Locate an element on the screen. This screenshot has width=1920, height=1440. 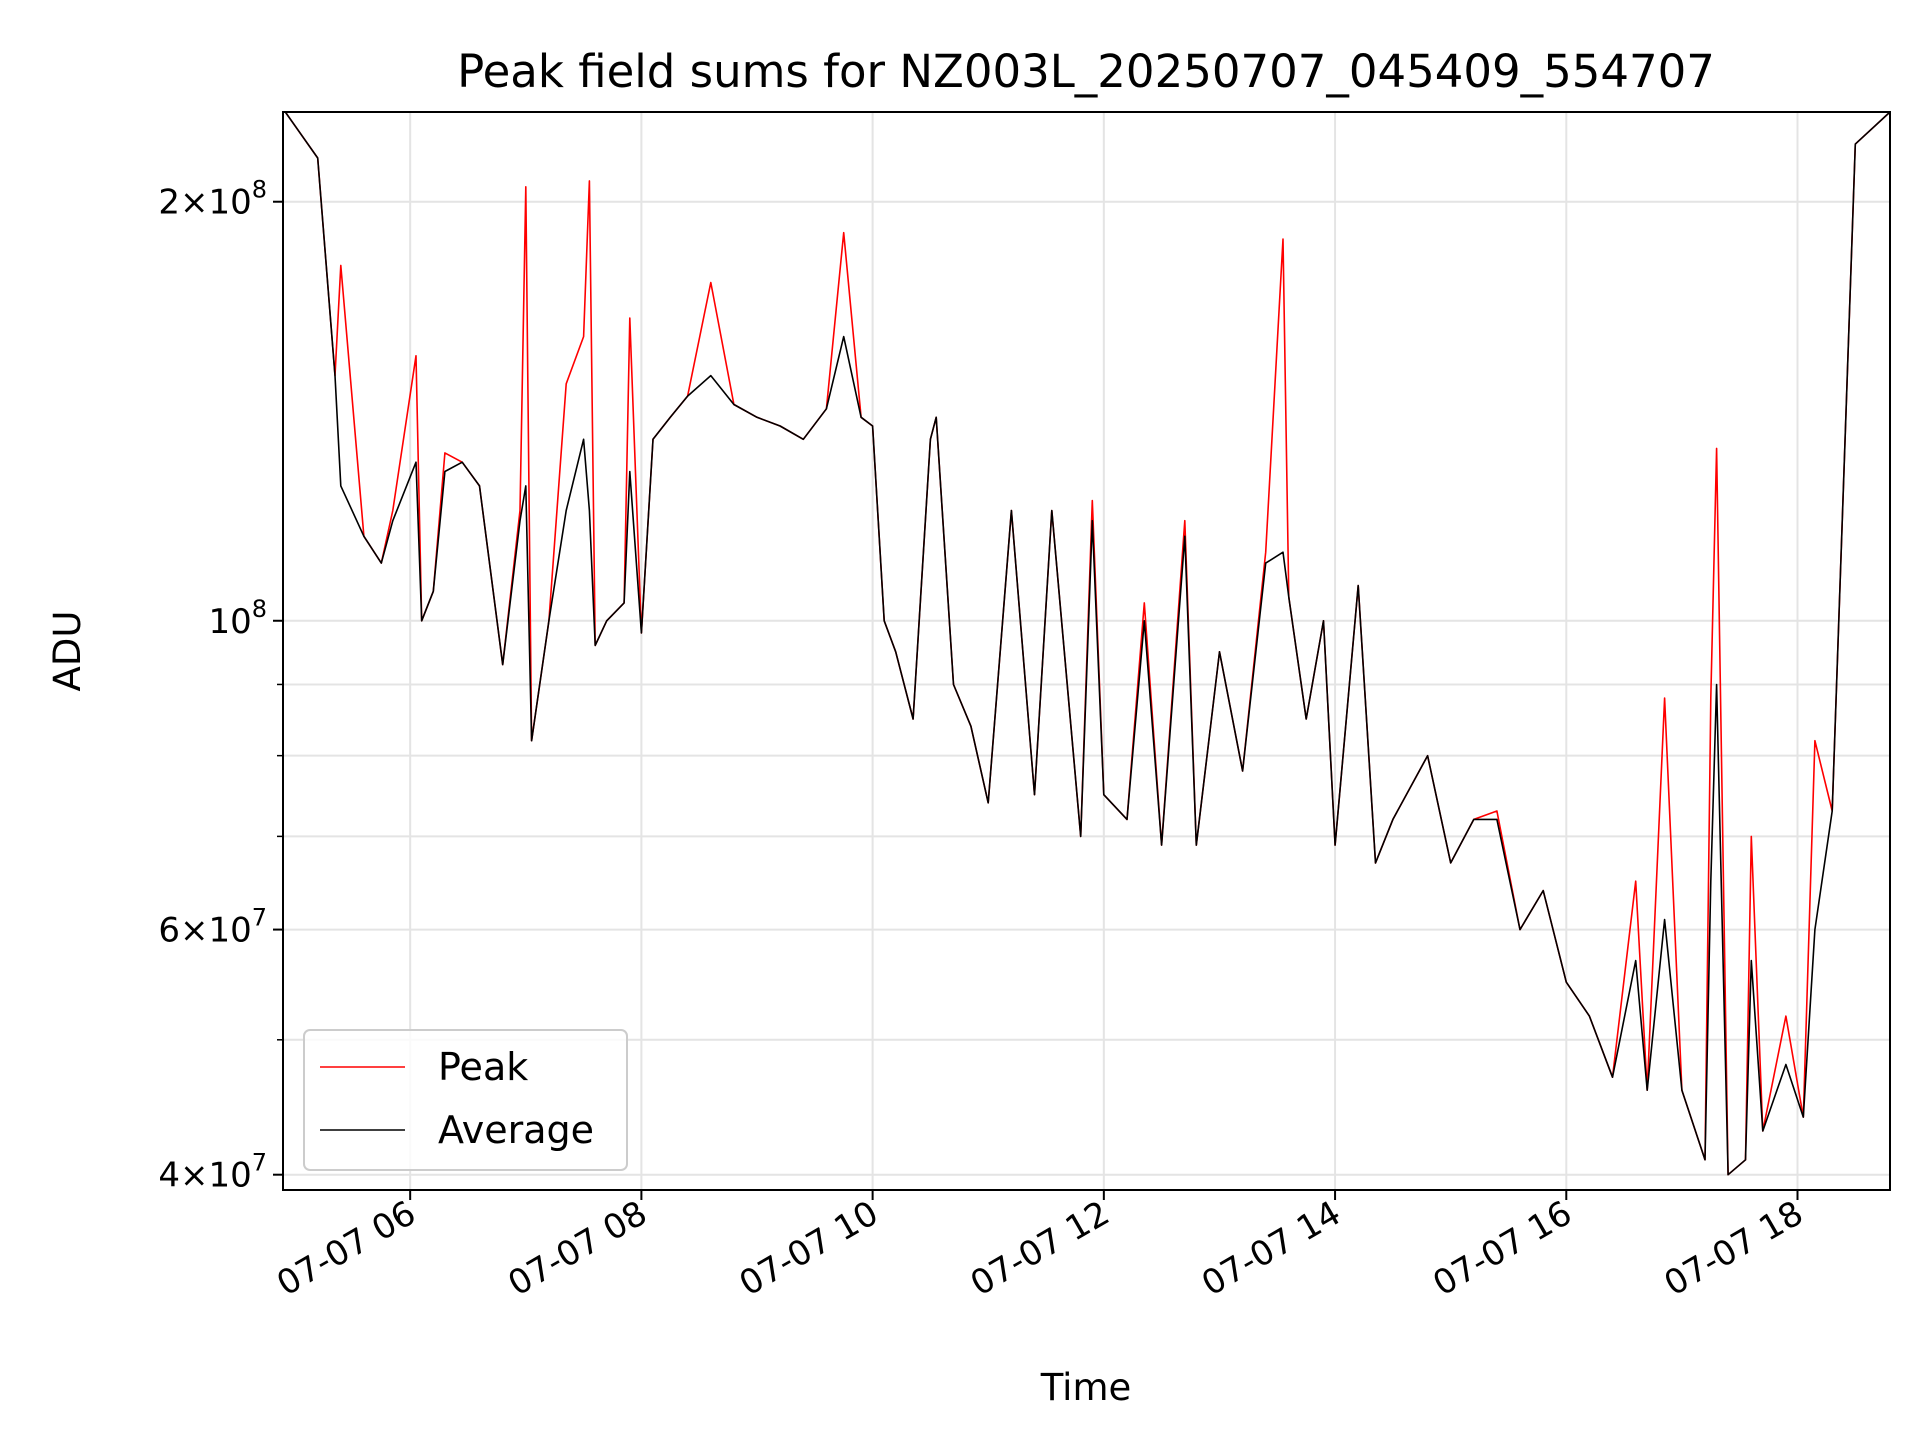
y-axis-label: ADU is located at coordinates (67, 651).